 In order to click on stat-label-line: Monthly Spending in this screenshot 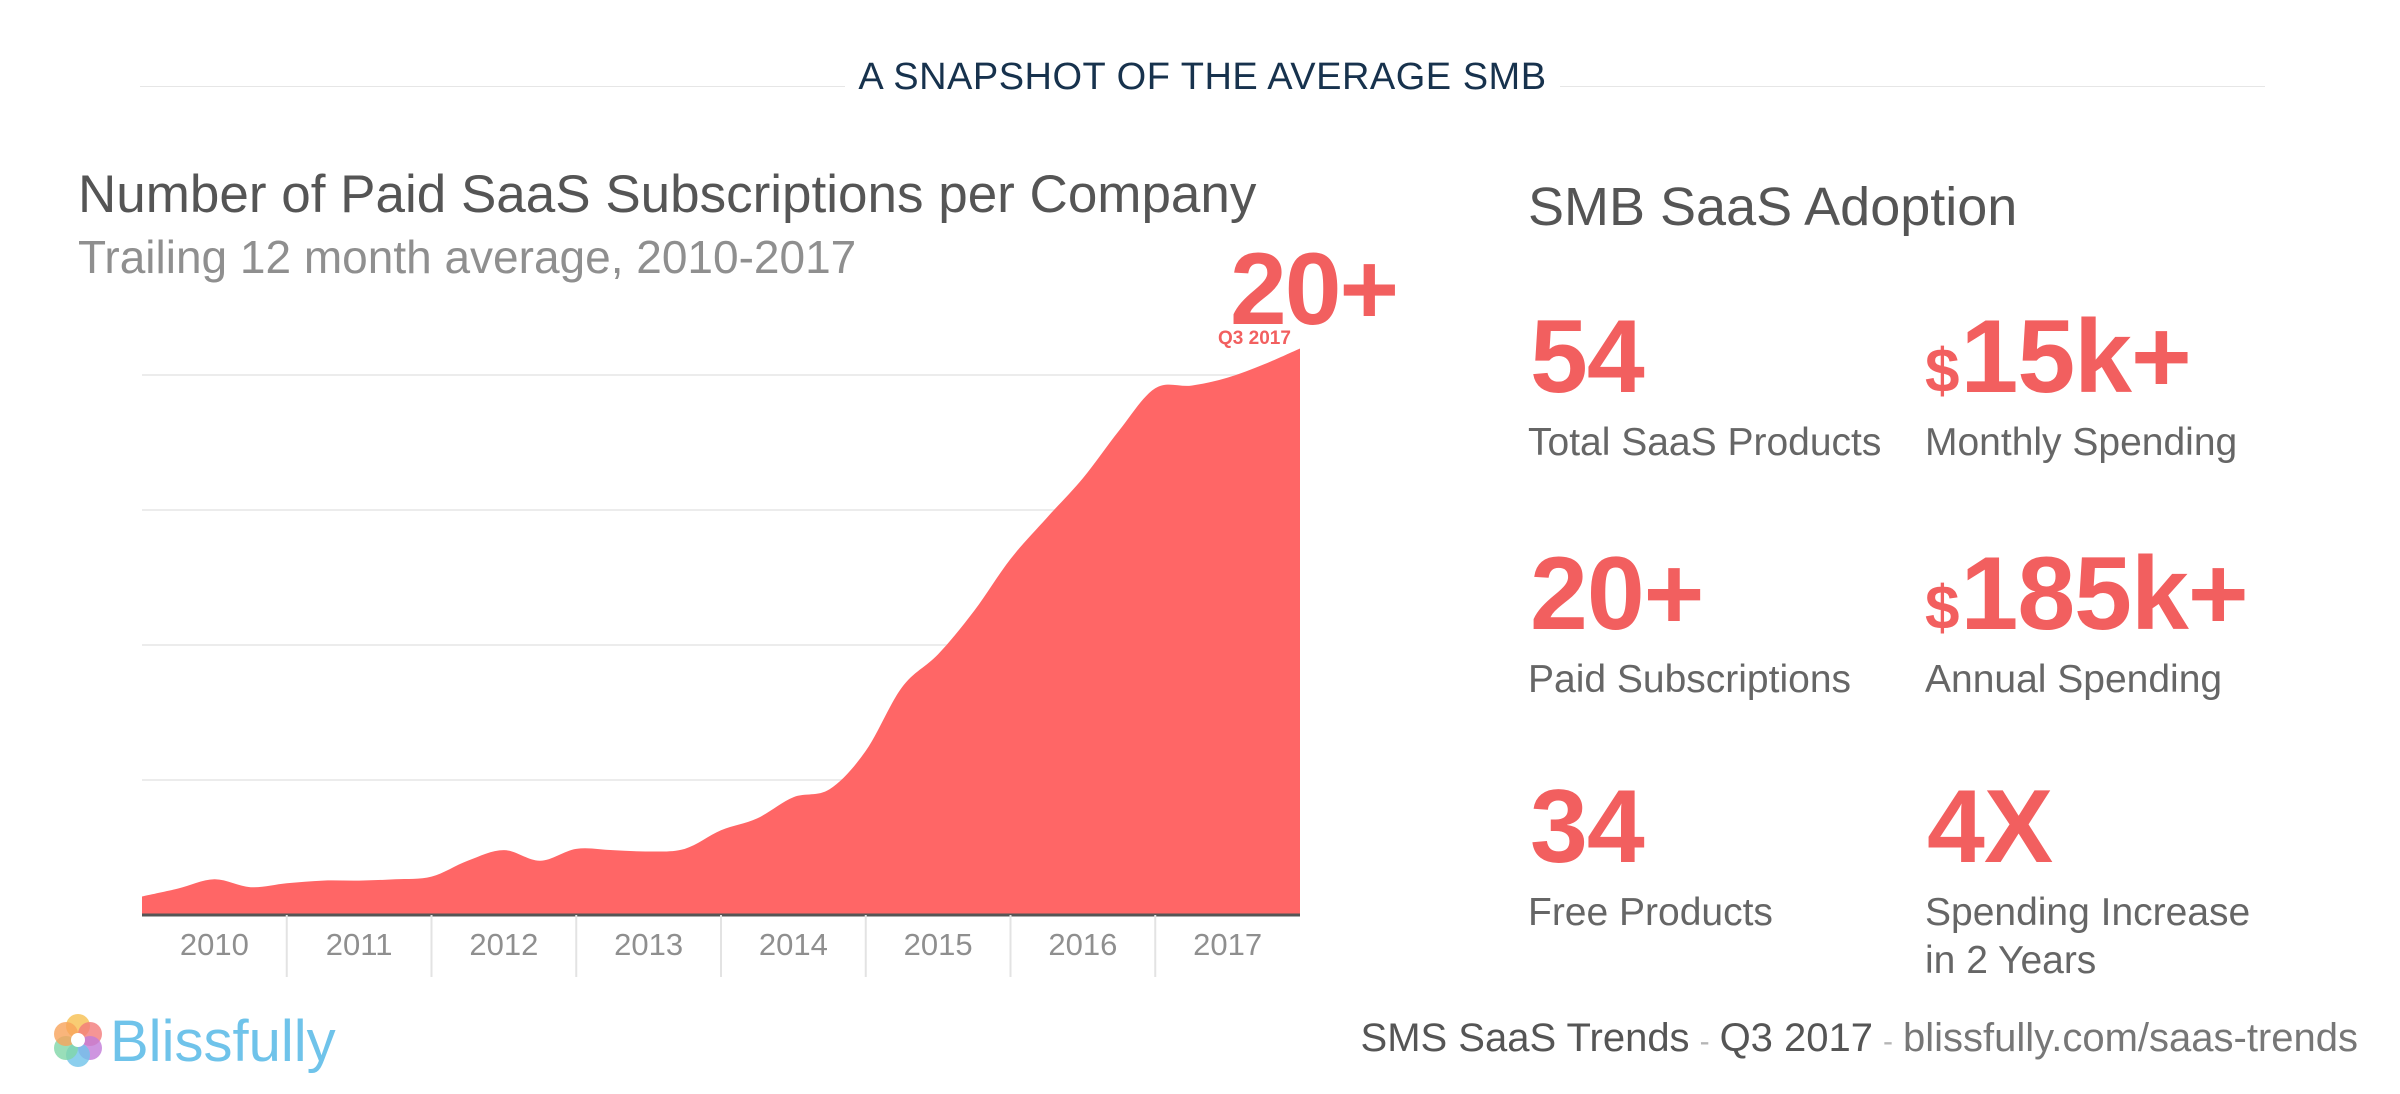, I will do `click(2081, 442)`.